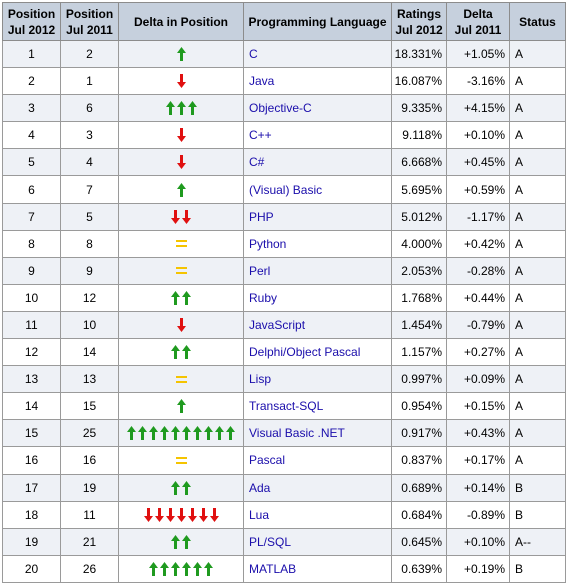  I want to click on language-link: C, so click(317, 54).